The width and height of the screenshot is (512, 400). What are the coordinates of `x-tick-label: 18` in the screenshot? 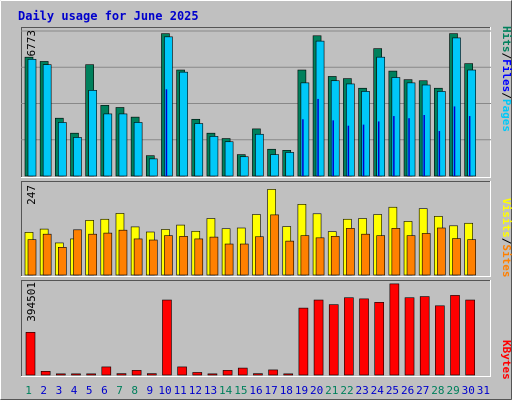 It's located at (286, 390).